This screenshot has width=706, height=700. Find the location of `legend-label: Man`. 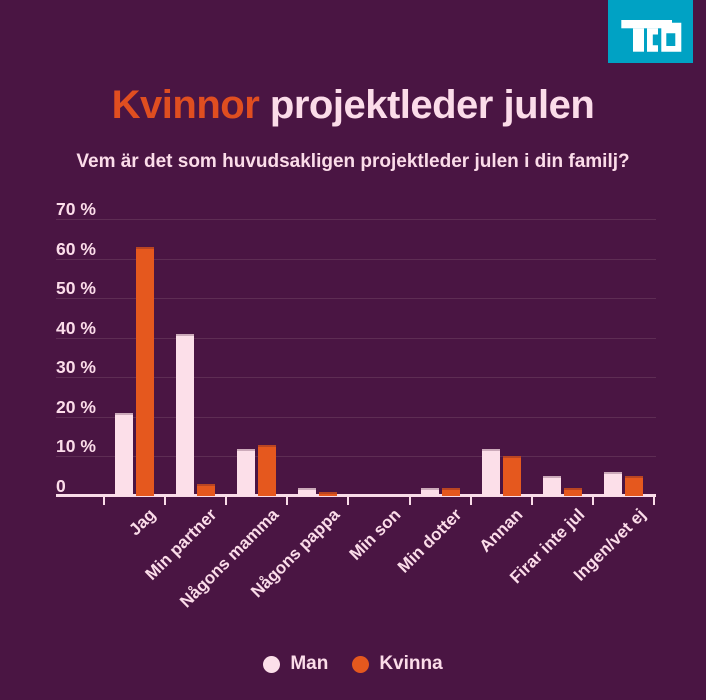

legend-label: Man is located at coordinates (309, 663).